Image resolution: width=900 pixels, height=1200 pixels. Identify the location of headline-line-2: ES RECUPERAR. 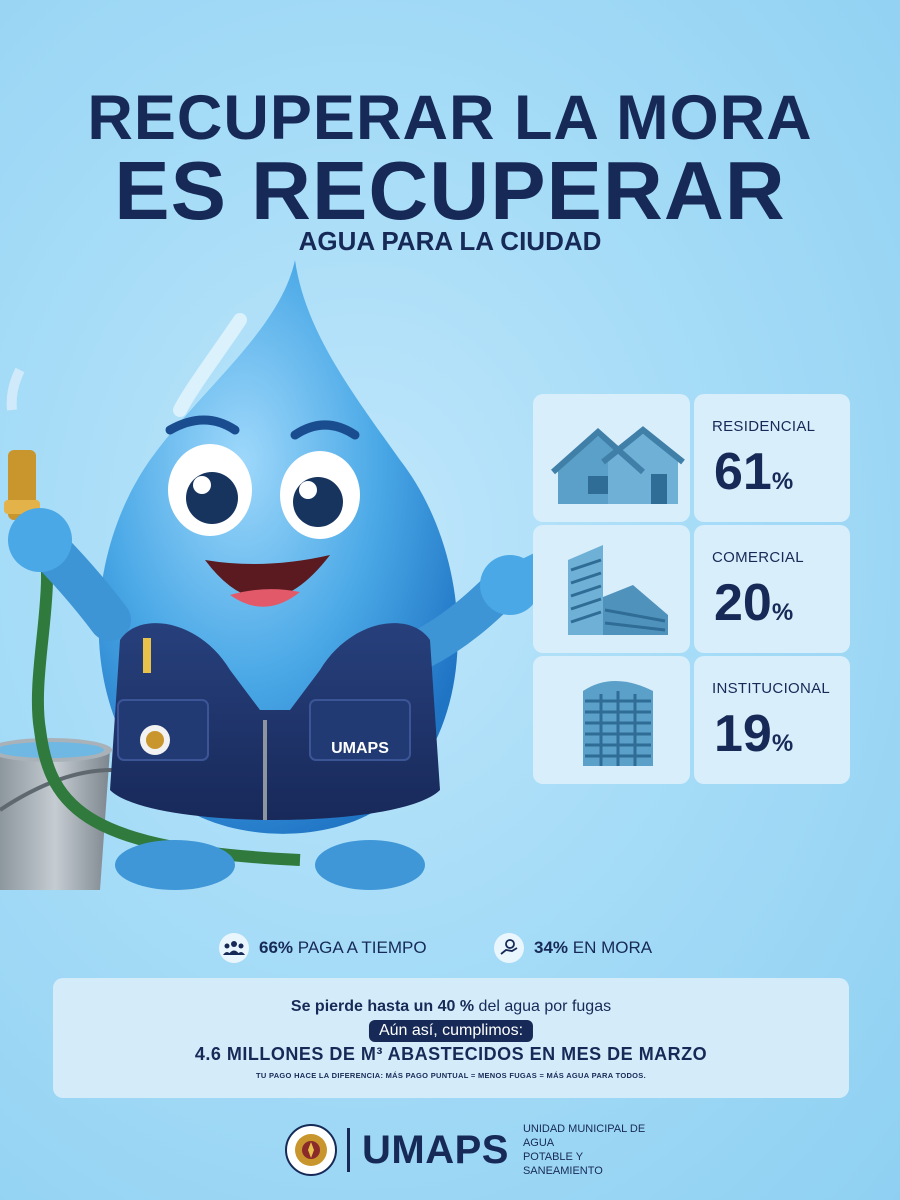
(450, 190).